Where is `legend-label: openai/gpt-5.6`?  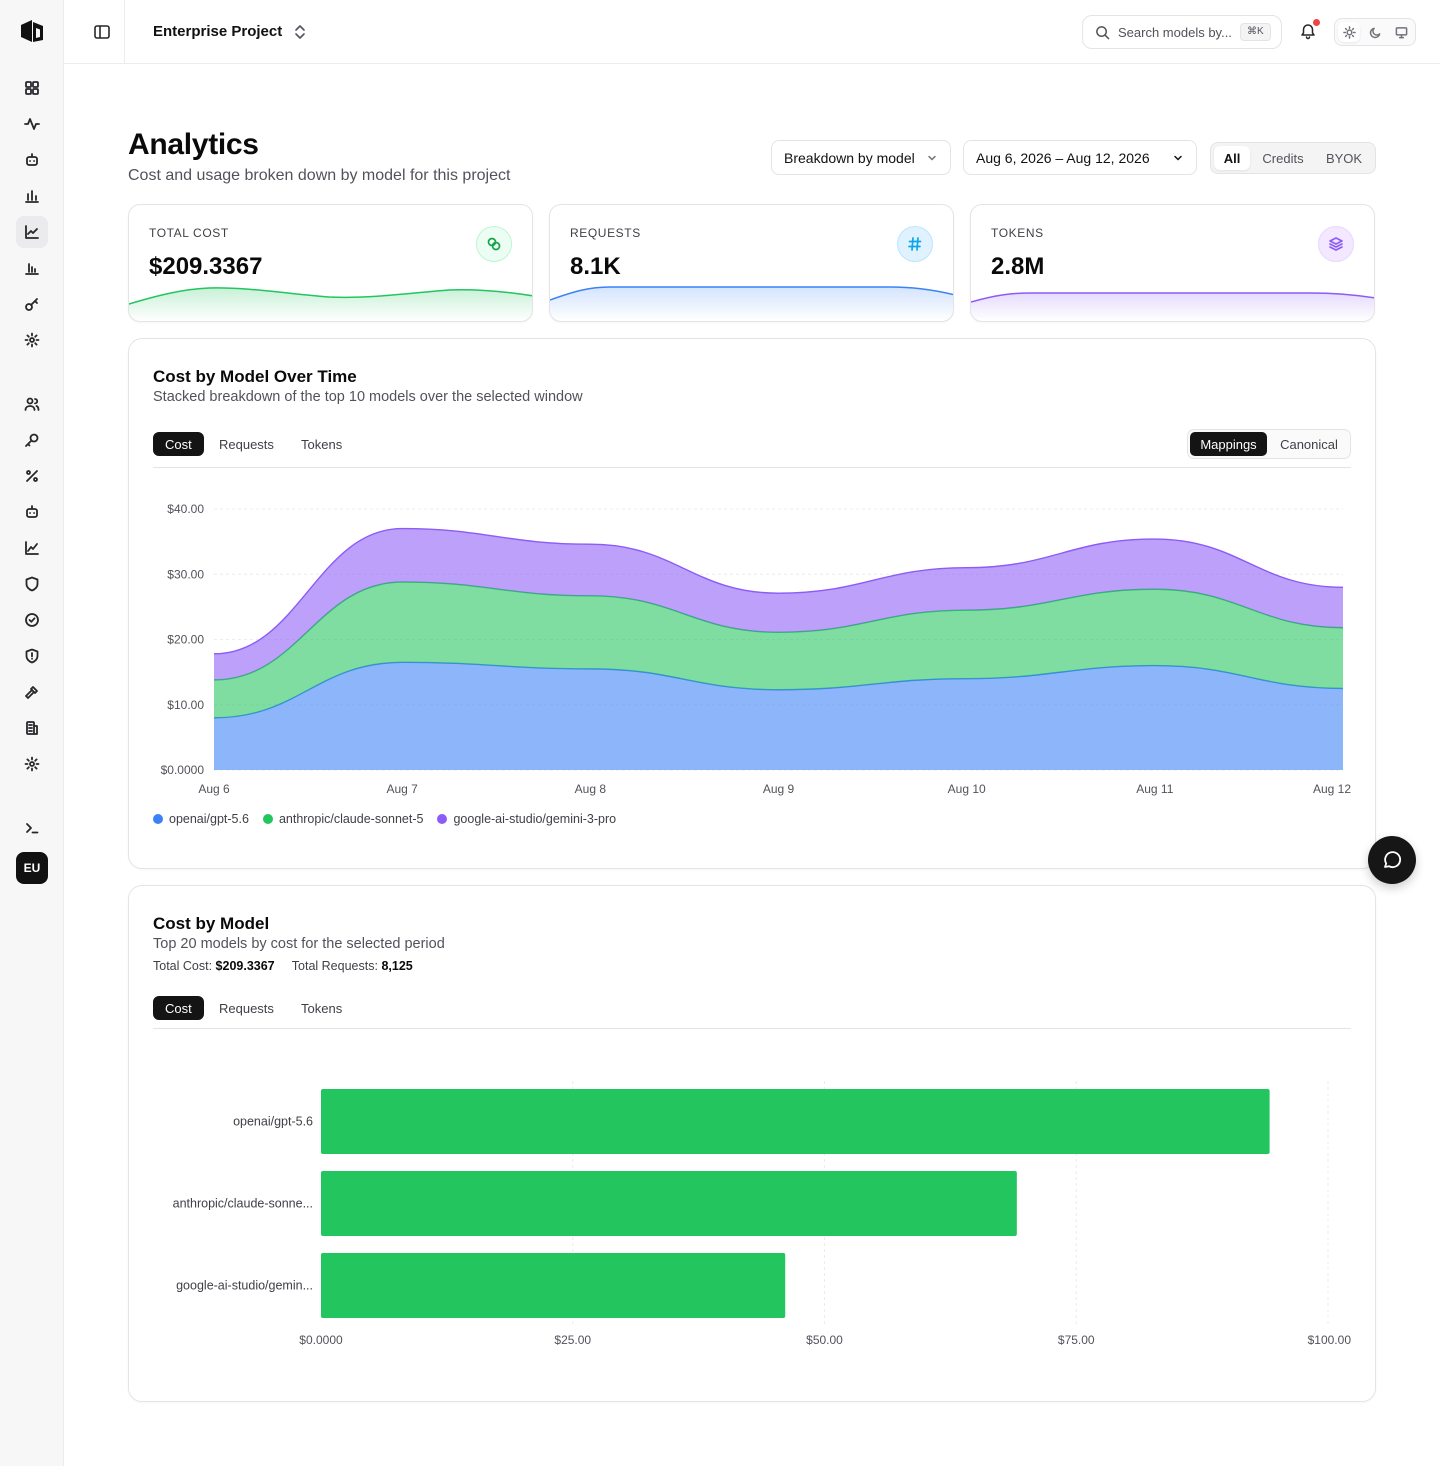
legend-label: openai/gpt-5.6 is located at coordinates (209, 819).